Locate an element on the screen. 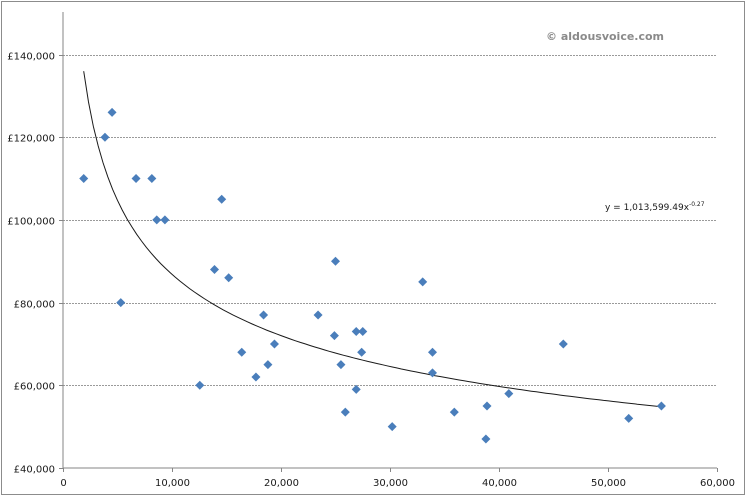 The height and width of the screenshot is (498, 747). y-tick-label: £80,000 is located at coordinates (34, 305).